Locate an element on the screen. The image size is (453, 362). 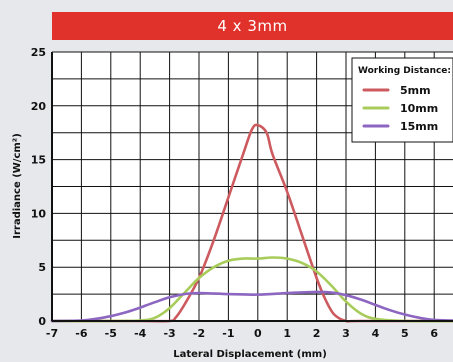
x-tick-label: 4 is located at coordinates (376, 333).